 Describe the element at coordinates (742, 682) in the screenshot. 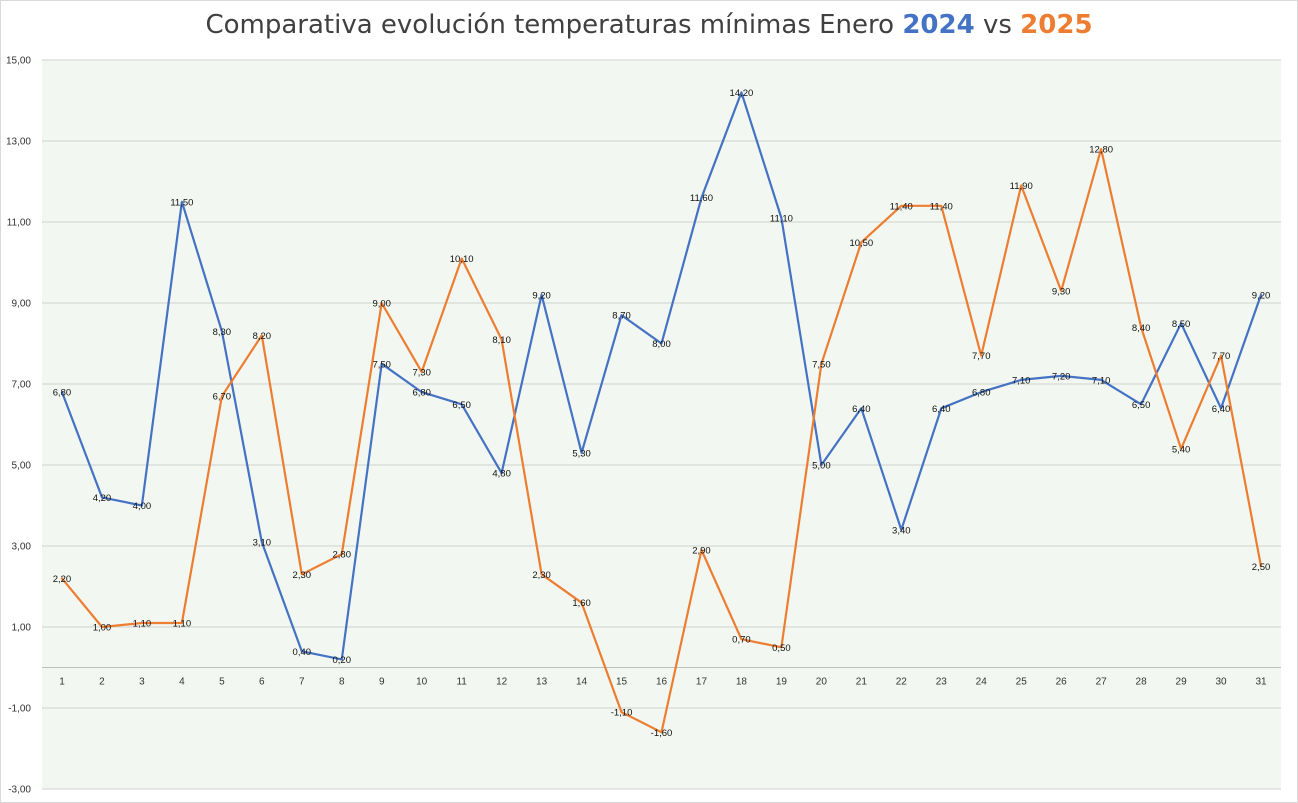

I see `x-tick-label: 18` at that location.